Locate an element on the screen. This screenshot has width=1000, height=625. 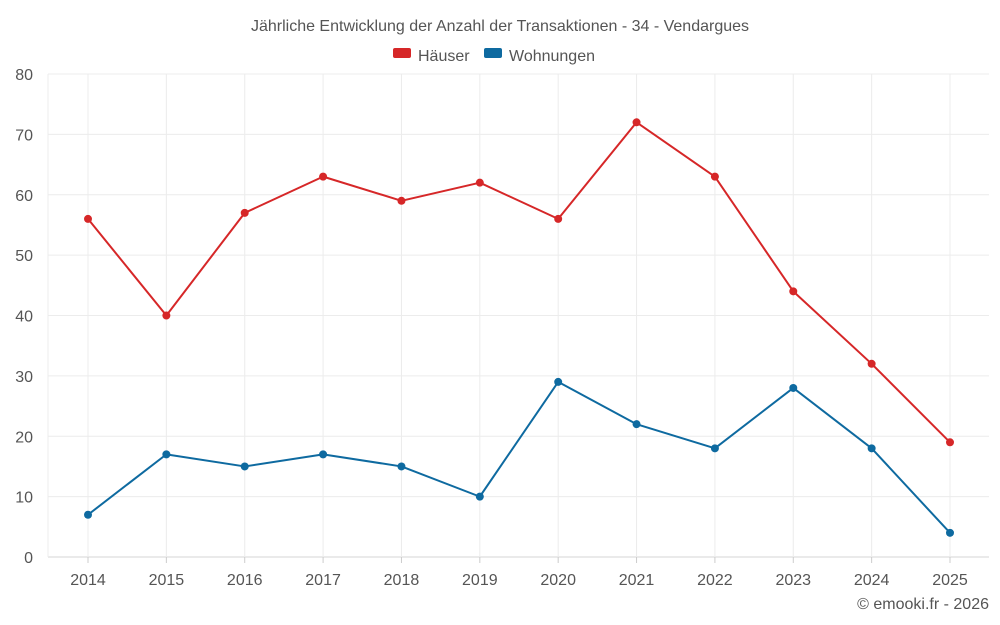
legend-item-haeuser: Häuser is located at coordinates (431, 56).